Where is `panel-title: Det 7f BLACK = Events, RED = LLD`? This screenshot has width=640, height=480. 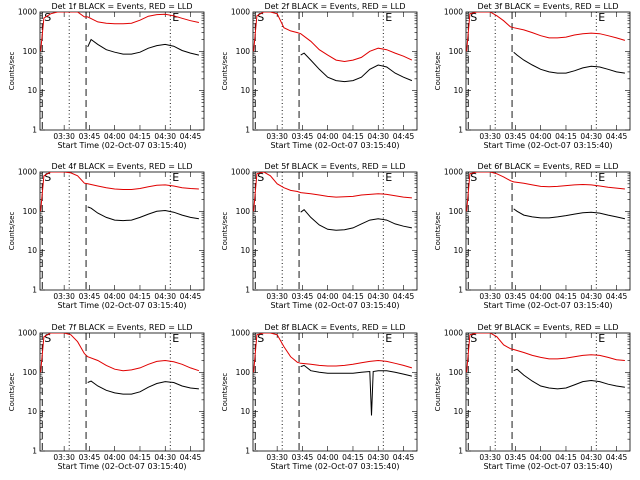 panel-title: Det 7f BLACK = Events, RED = LLD is located at coordinates (121, 327).